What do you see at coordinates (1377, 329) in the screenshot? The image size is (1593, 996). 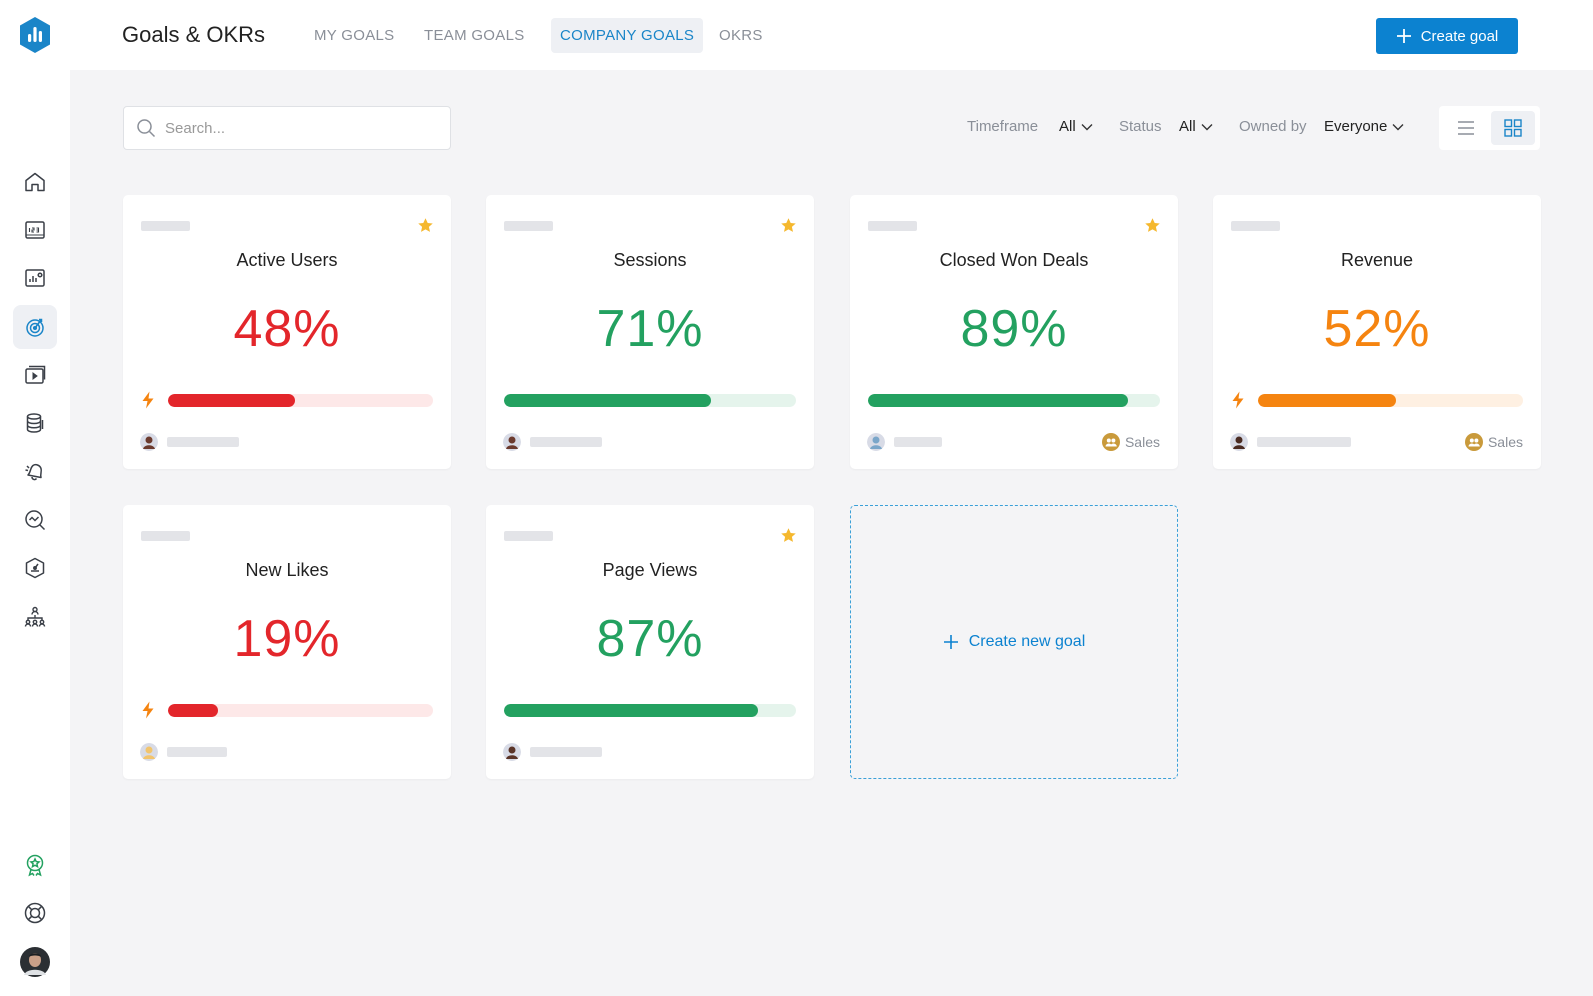 I see `goal-percent: 52%` at bounding box center [1377, 329].